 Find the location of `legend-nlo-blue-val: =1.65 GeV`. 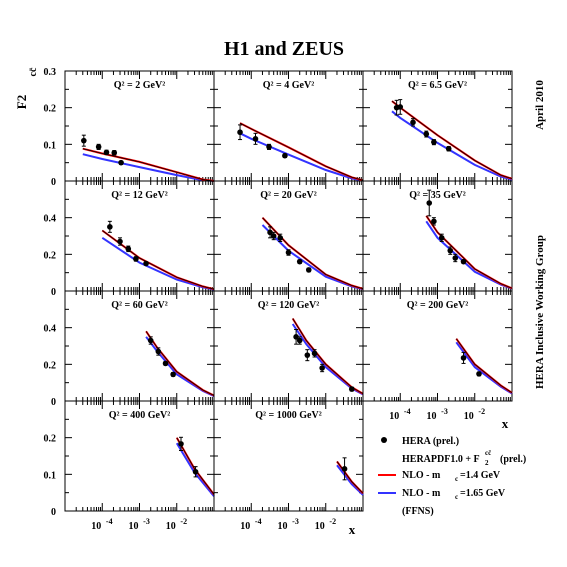

legend-nlo-blue-val: =1.65 GeV is located at coordinates (483, 493).